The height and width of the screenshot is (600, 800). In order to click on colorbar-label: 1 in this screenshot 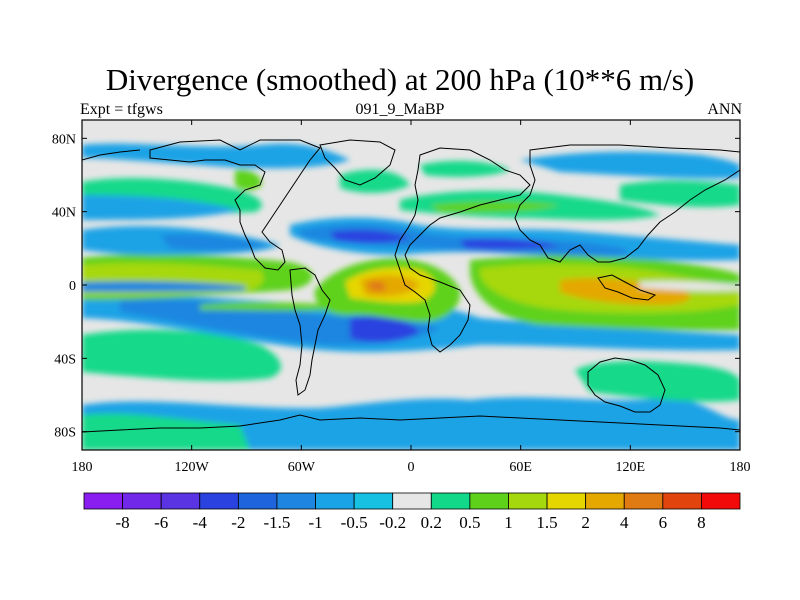, I will do `click(508, 522)`.